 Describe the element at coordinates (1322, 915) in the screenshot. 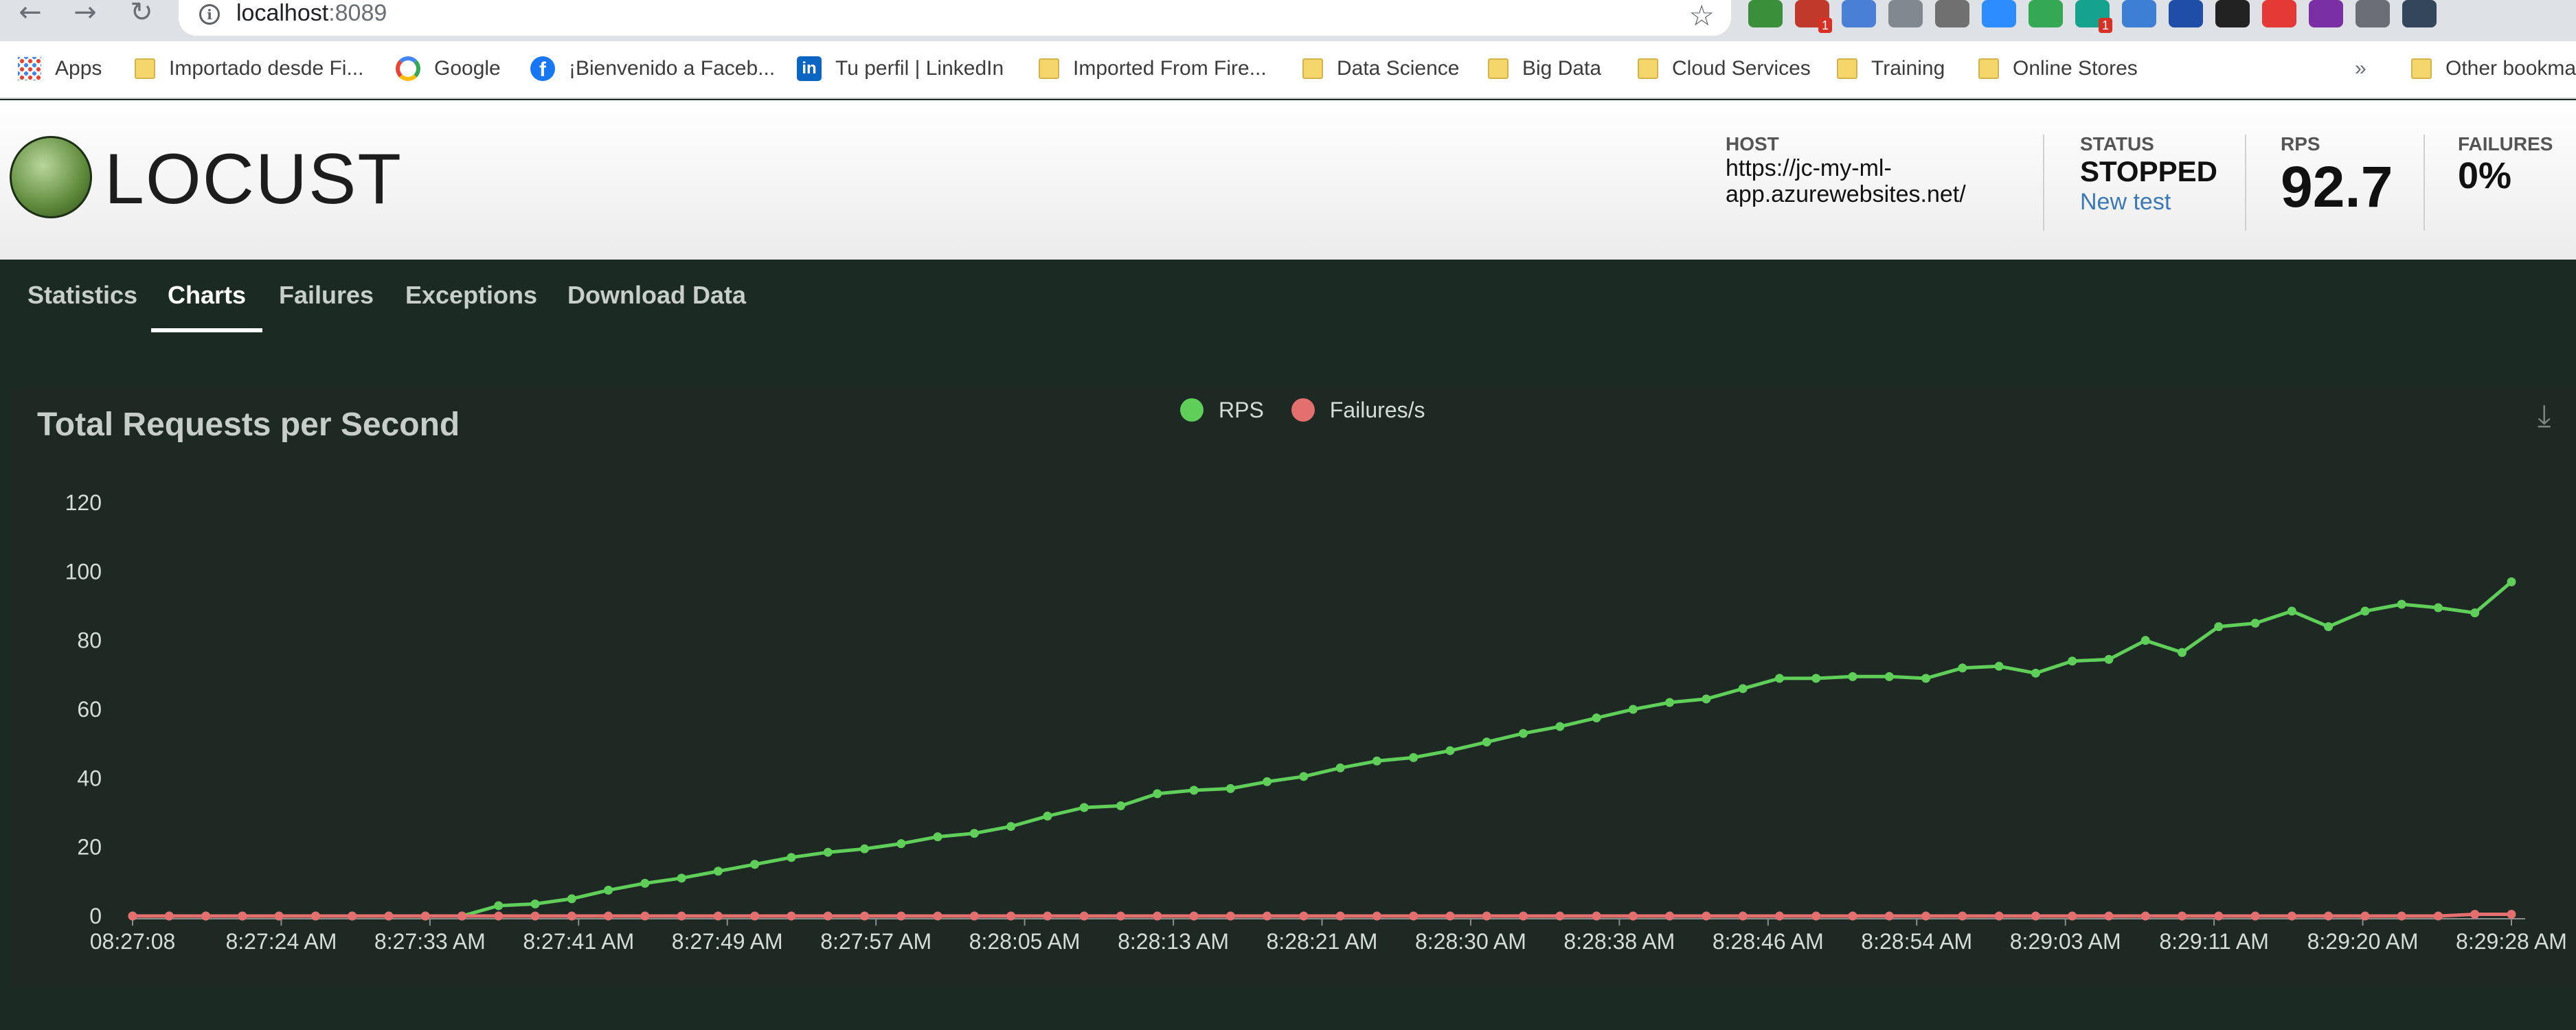

I see `series-line-failures` at that location.